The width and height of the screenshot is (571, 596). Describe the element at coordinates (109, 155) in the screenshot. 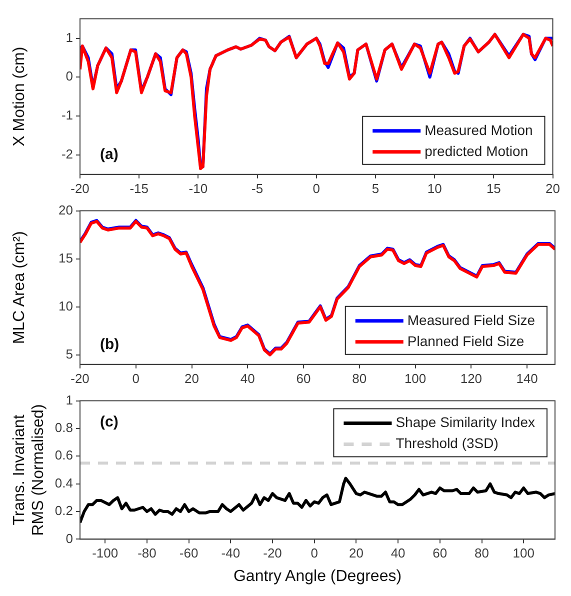

I see `annotation: (a)` at that location.